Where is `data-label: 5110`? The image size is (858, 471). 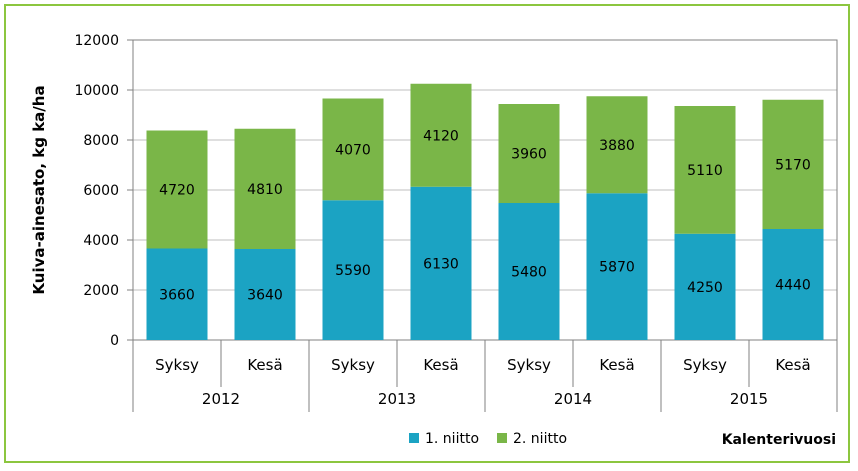
data-label: 5110 is located at coordinates (705, 171).